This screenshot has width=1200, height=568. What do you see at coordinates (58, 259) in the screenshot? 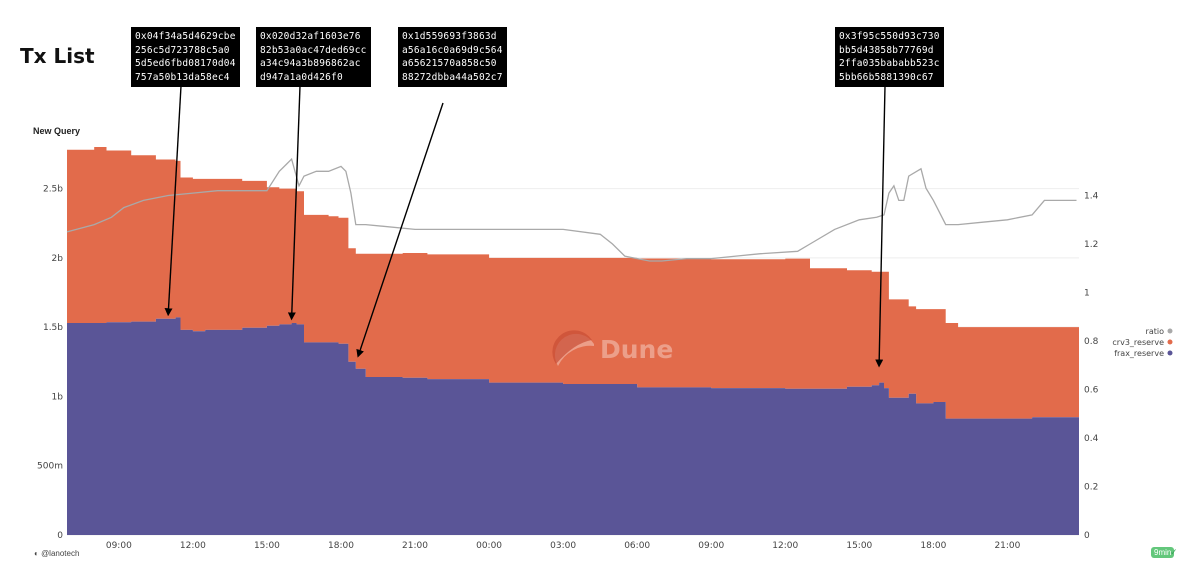
I see `y-left-tick-label: 2b` at bounding box center [58, 259].